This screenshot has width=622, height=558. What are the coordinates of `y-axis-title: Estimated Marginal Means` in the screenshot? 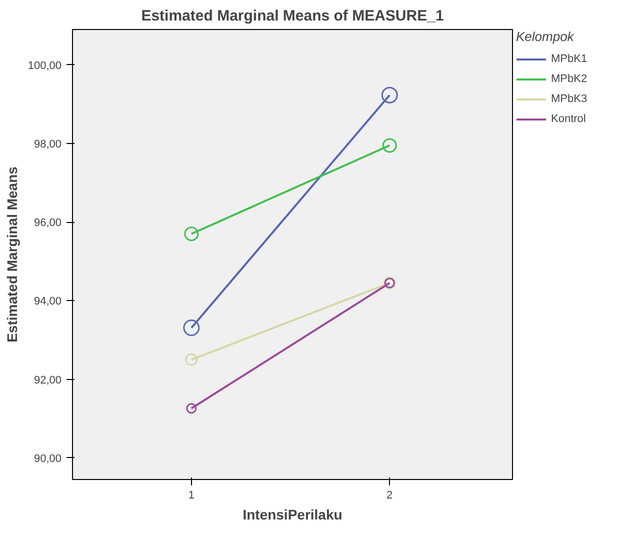 It's located at (12, 254).